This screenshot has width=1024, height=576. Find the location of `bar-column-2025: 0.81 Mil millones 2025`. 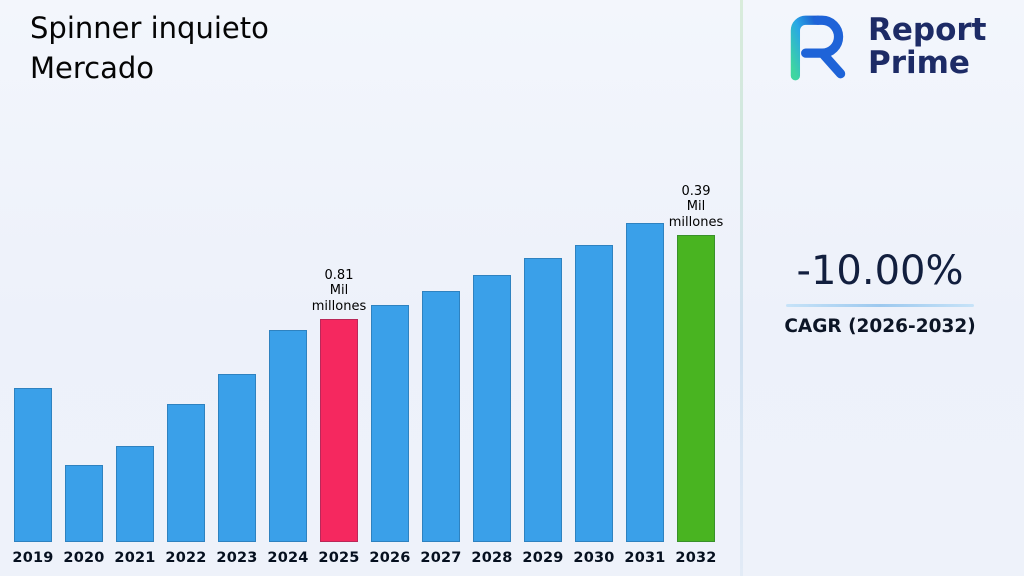

bar-column-2025: 0.81 Mil millones 2025 is located at coordinates (339, 375).